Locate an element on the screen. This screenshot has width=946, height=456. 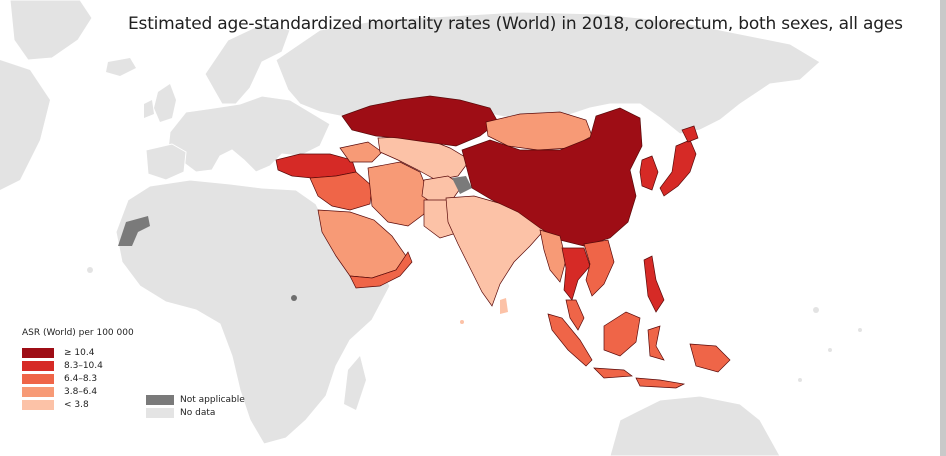
legend-item: 3.8–6.4 is located at coordinates (78, 391).